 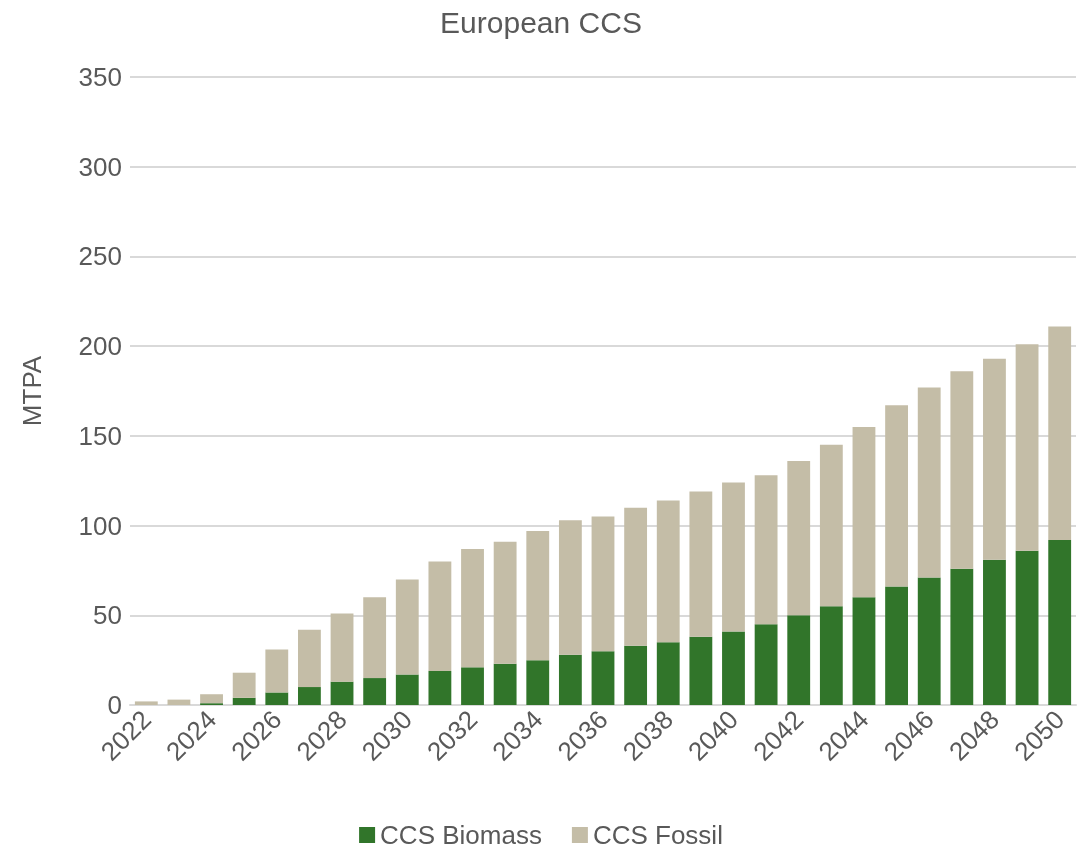 What do you see at coordinates (100, 525) in the screenshot?
I see `y-tick-label: 100` at bounding box center [100, 525].